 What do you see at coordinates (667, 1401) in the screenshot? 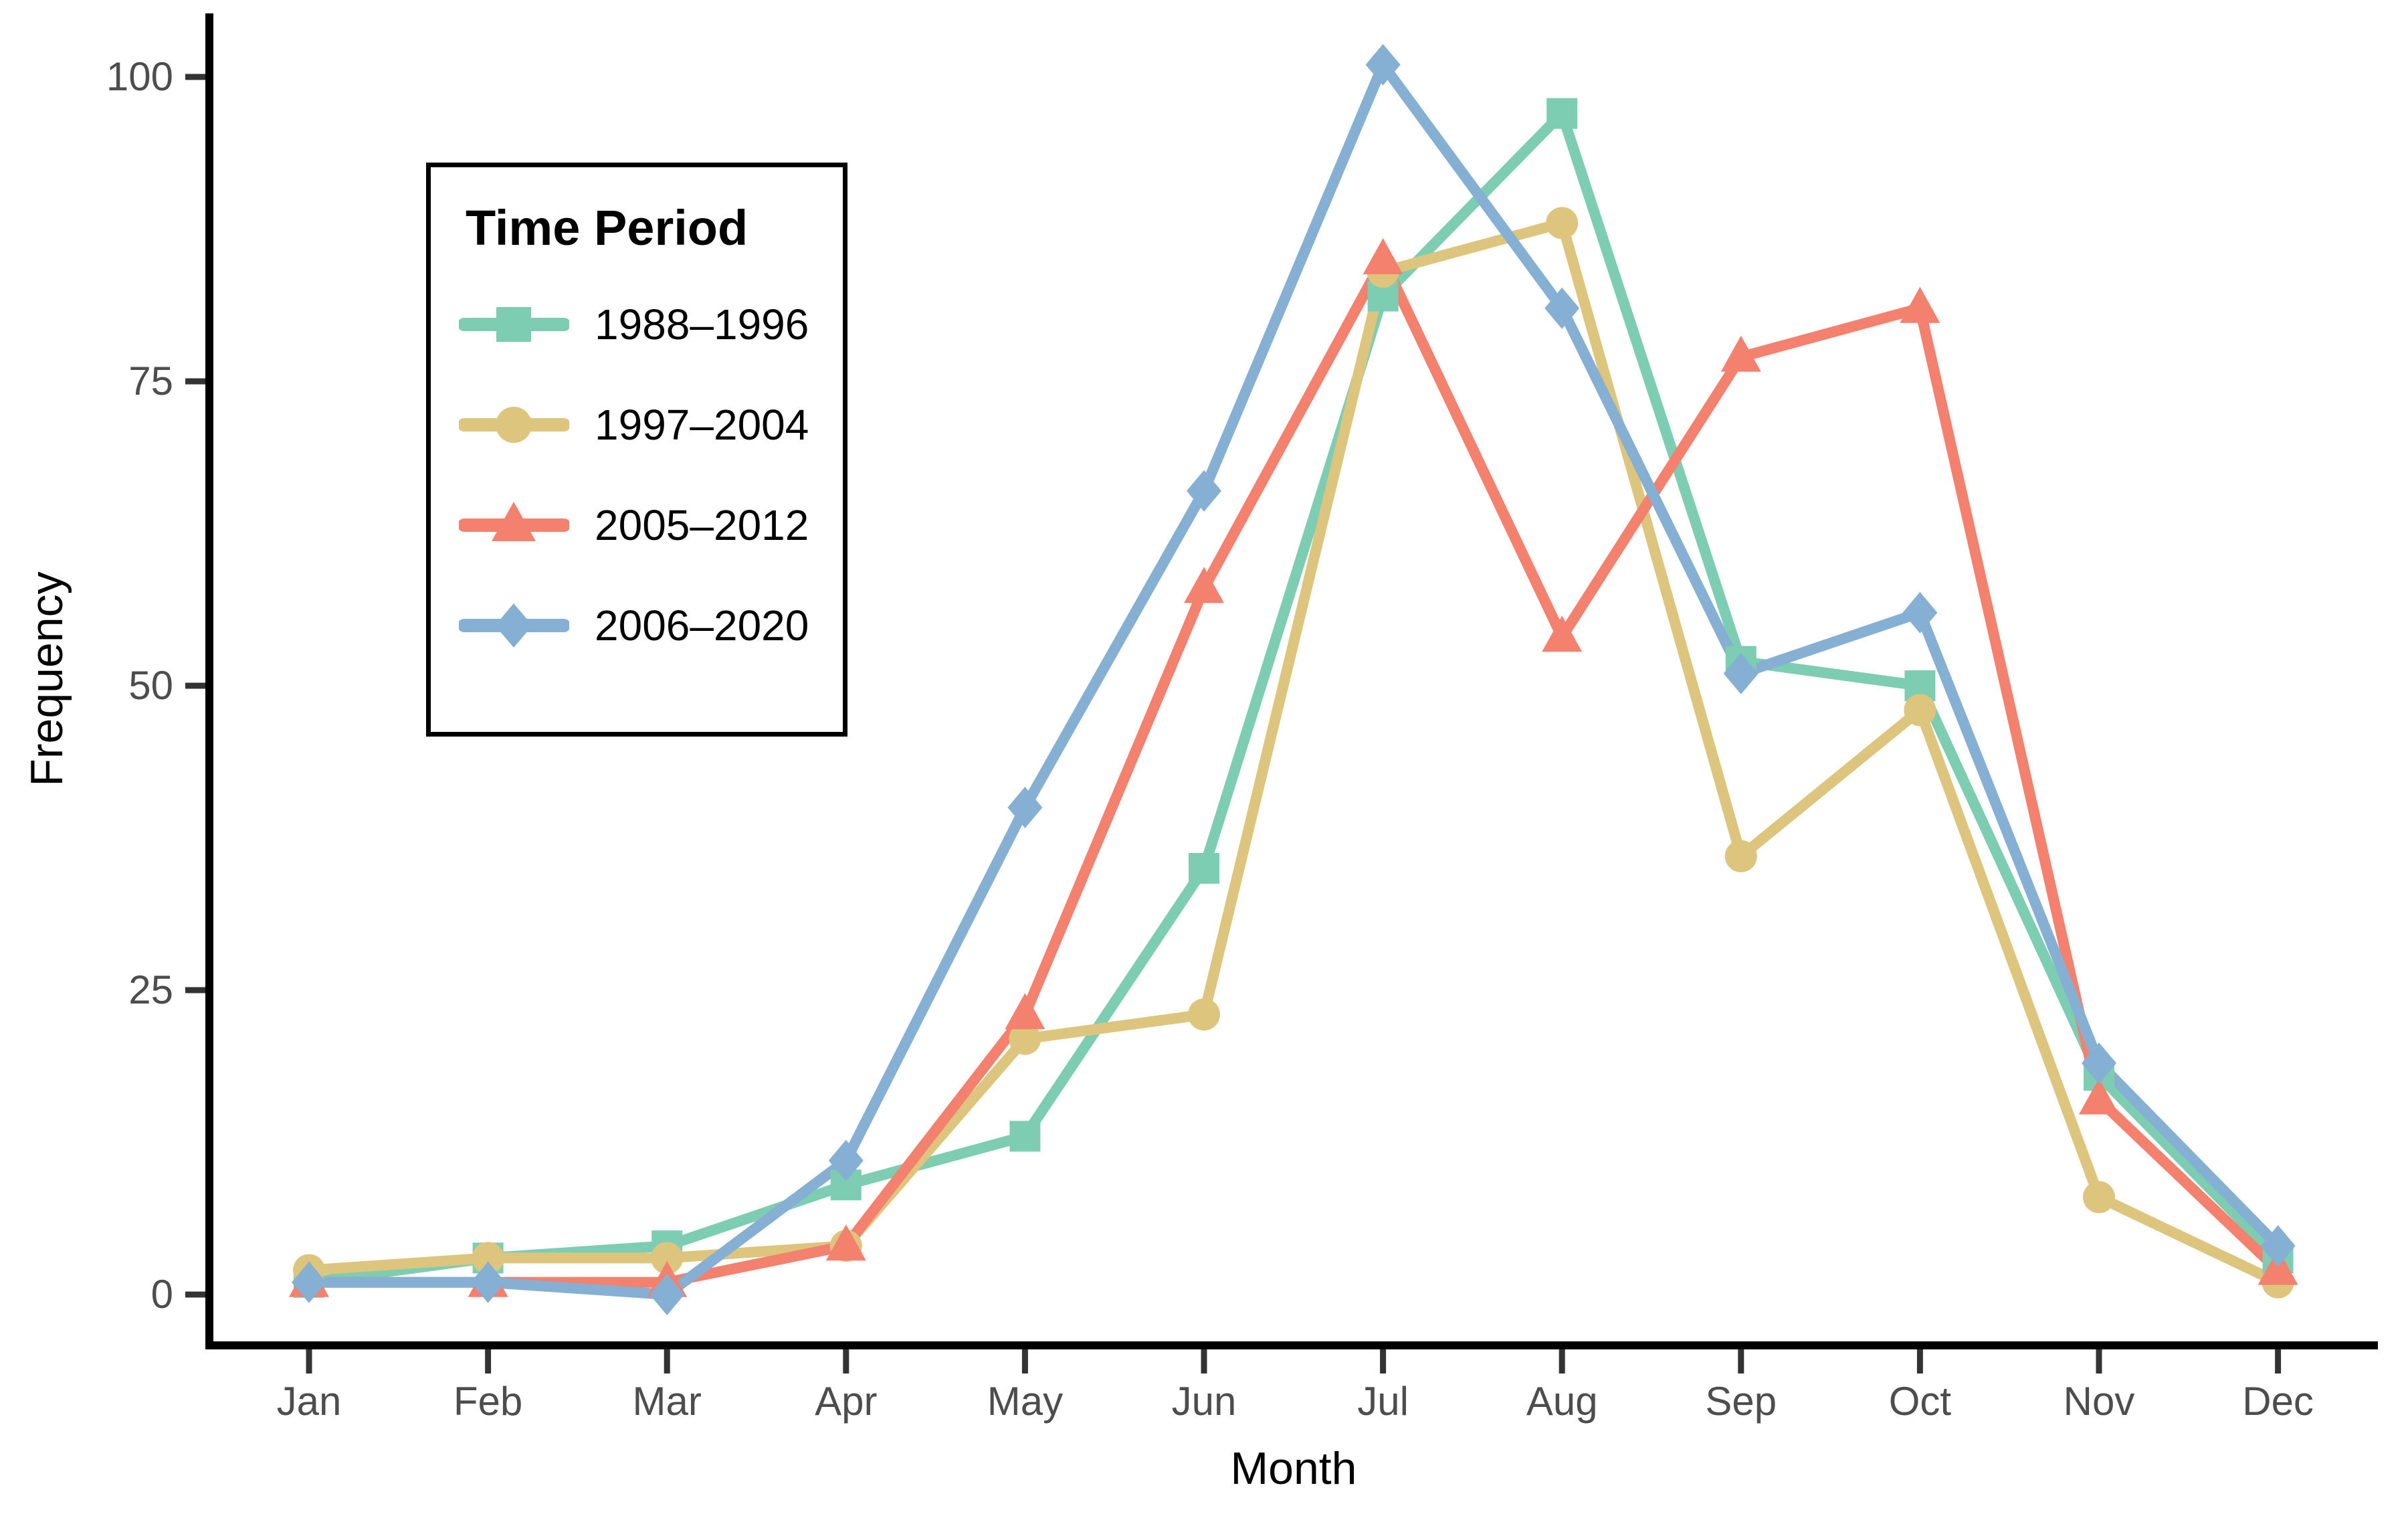
I see `x-tick-label: Mar` at bounding box center [667, 1401].